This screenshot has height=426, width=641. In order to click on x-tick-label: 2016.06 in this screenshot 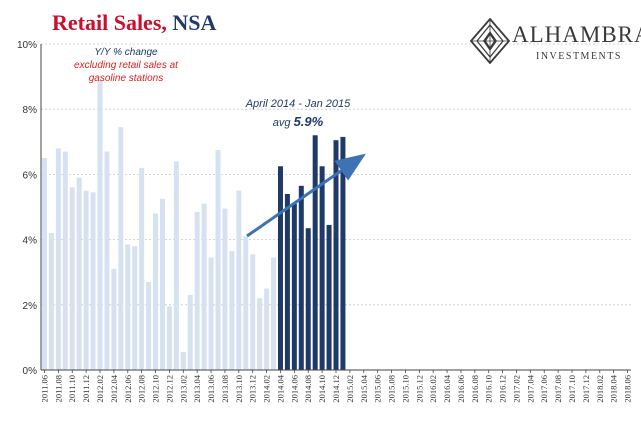, I will do `click(461, 389)`.